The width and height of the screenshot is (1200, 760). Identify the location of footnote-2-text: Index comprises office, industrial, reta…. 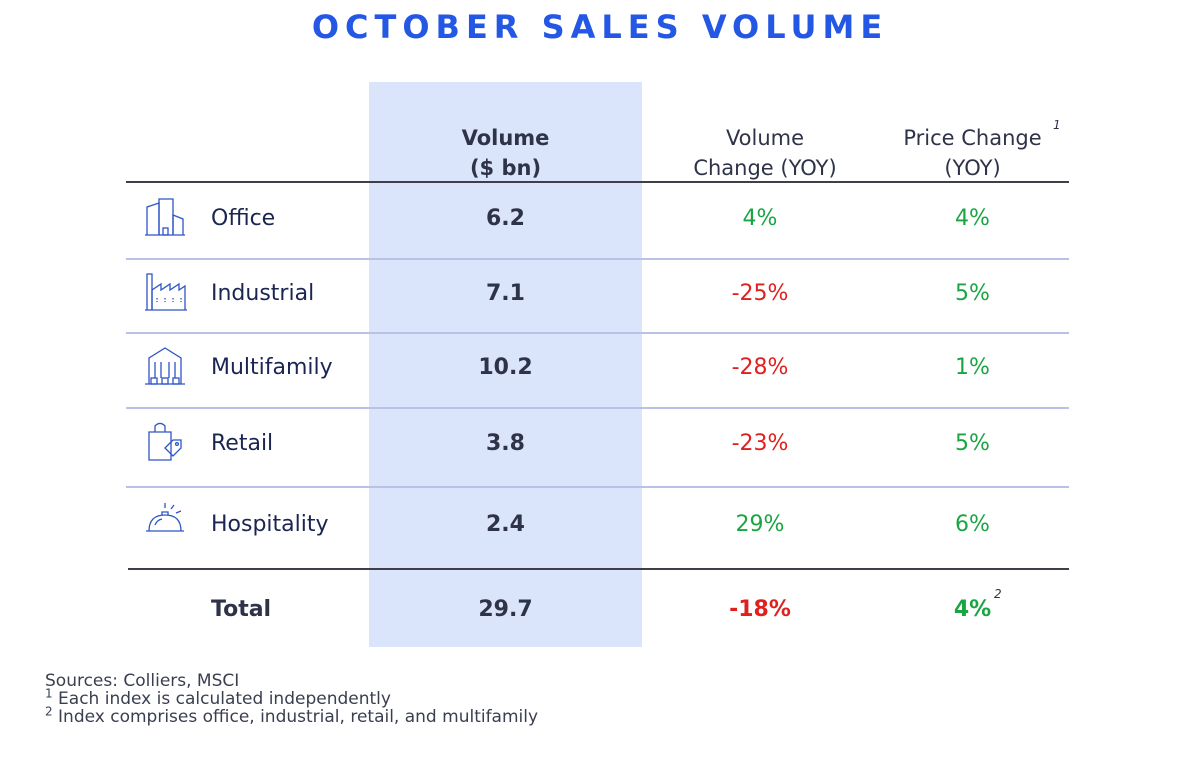
(295, 717).